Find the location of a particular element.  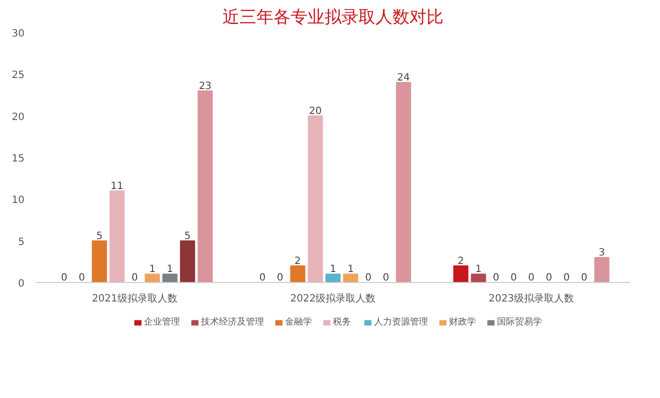

y-tick-label: 10 is located at coordinates (18, 200).